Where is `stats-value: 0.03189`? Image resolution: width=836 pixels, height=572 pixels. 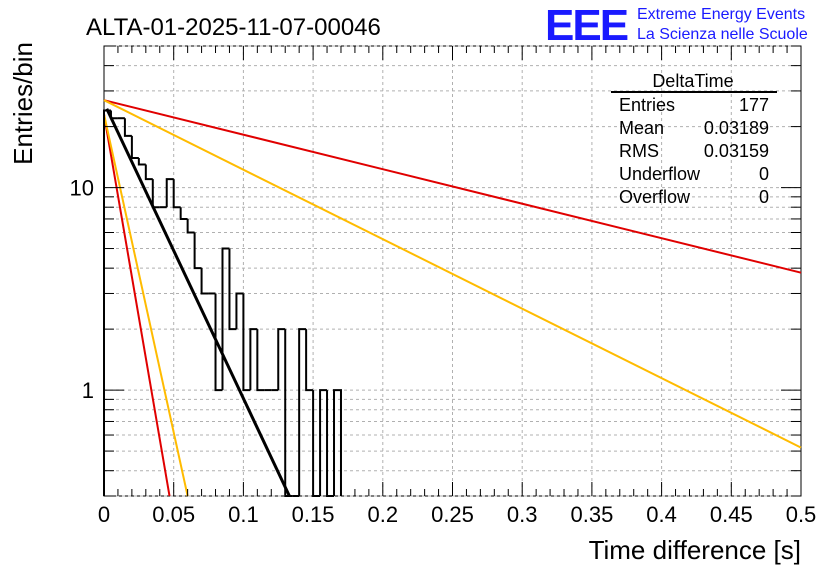
stats-value: 0.03189 is located at coordinates (736, 128).